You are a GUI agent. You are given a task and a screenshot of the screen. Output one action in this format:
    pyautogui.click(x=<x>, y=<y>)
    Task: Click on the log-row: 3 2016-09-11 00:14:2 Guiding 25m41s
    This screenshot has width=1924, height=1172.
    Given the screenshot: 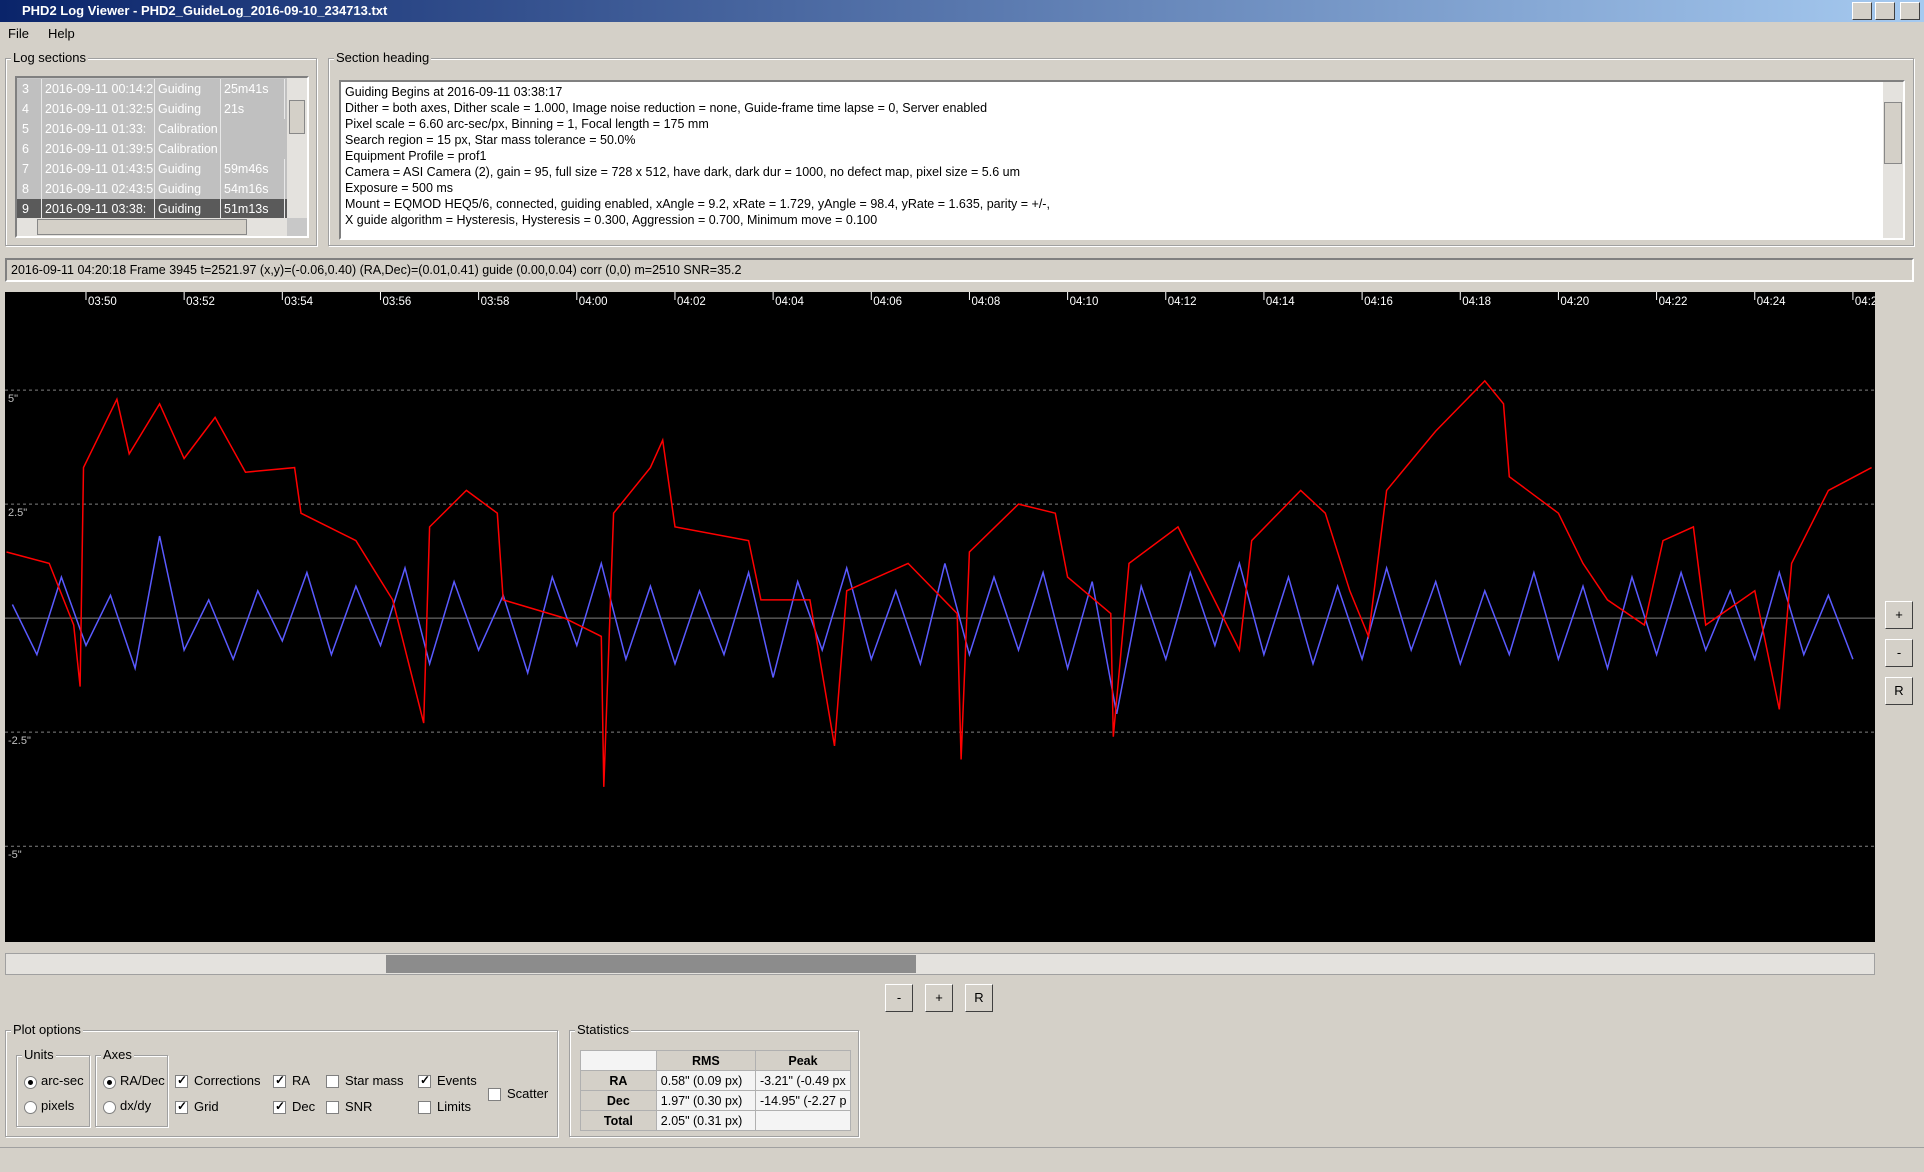 What is the action you would take?
    pyautogui.click(x=152, y=89)
    